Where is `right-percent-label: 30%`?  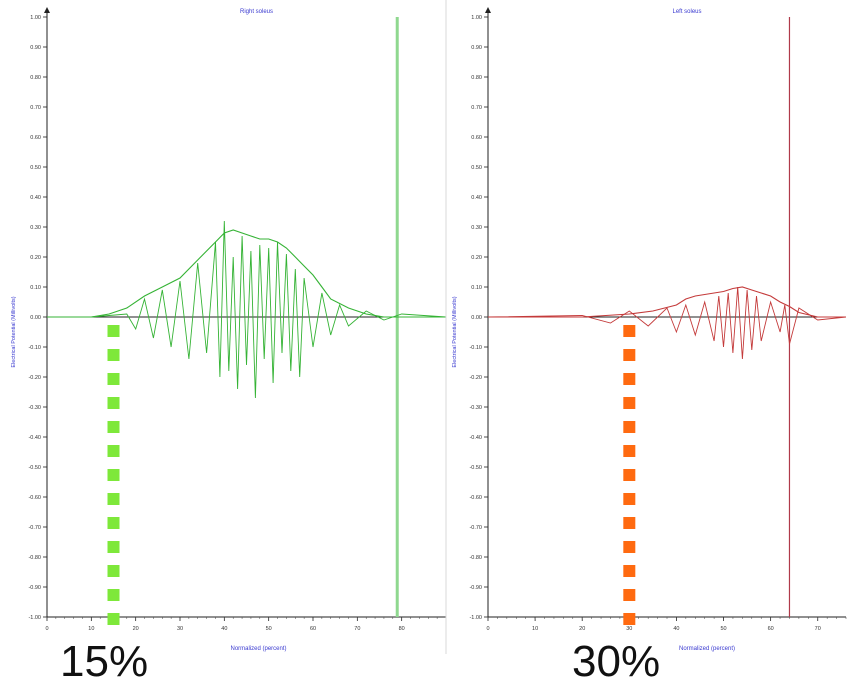
right-percent-label: 30% is located at coordinates (616, 661).